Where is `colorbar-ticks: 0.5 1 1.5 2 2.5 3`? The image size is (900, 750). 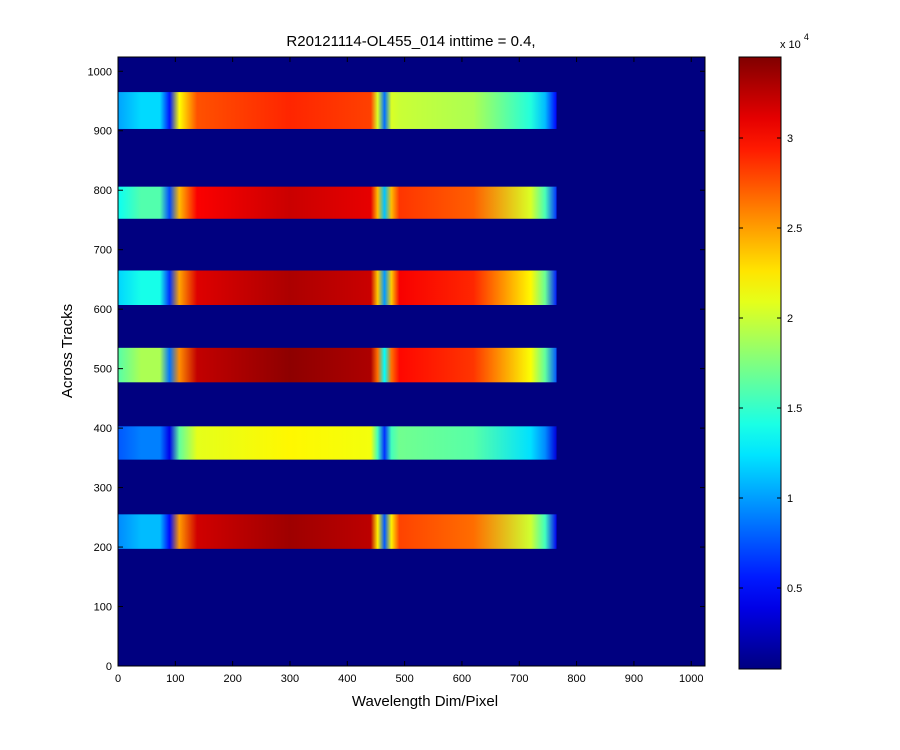
colorbar-ticks: 0.5 1 1.5 2 2.5 3 is located at coordinates (770, 364).